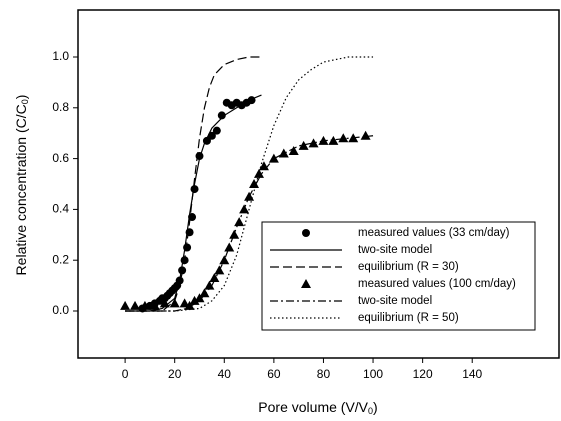 The image size is (561, 421). What do you see at coordinates (60, 259) in the screenshot?
I see `y-tick-label: 0.2` at bounding box center [60, 259].